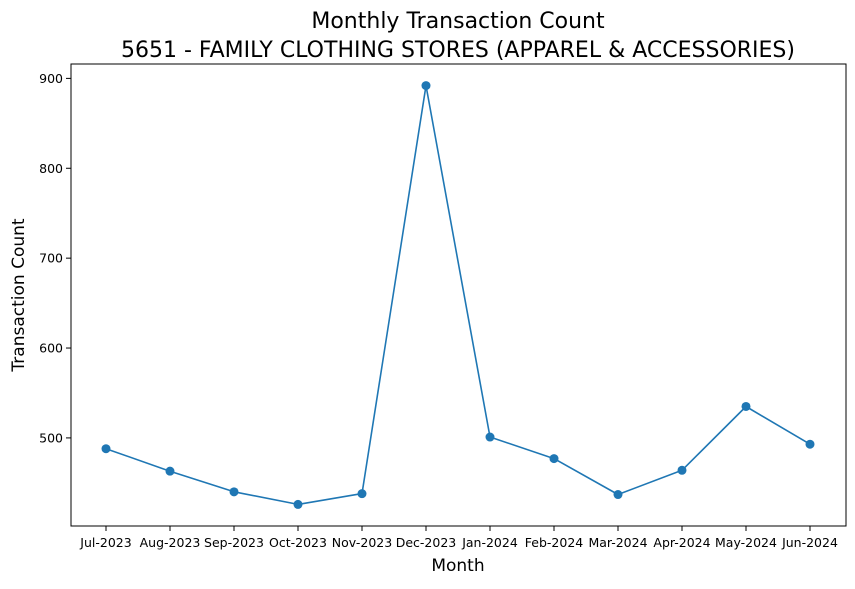  What do you see at coordinates (746, 542) in the screenshot?
I see `x-tick-label: May-2024` at bounding box center [746, 542].